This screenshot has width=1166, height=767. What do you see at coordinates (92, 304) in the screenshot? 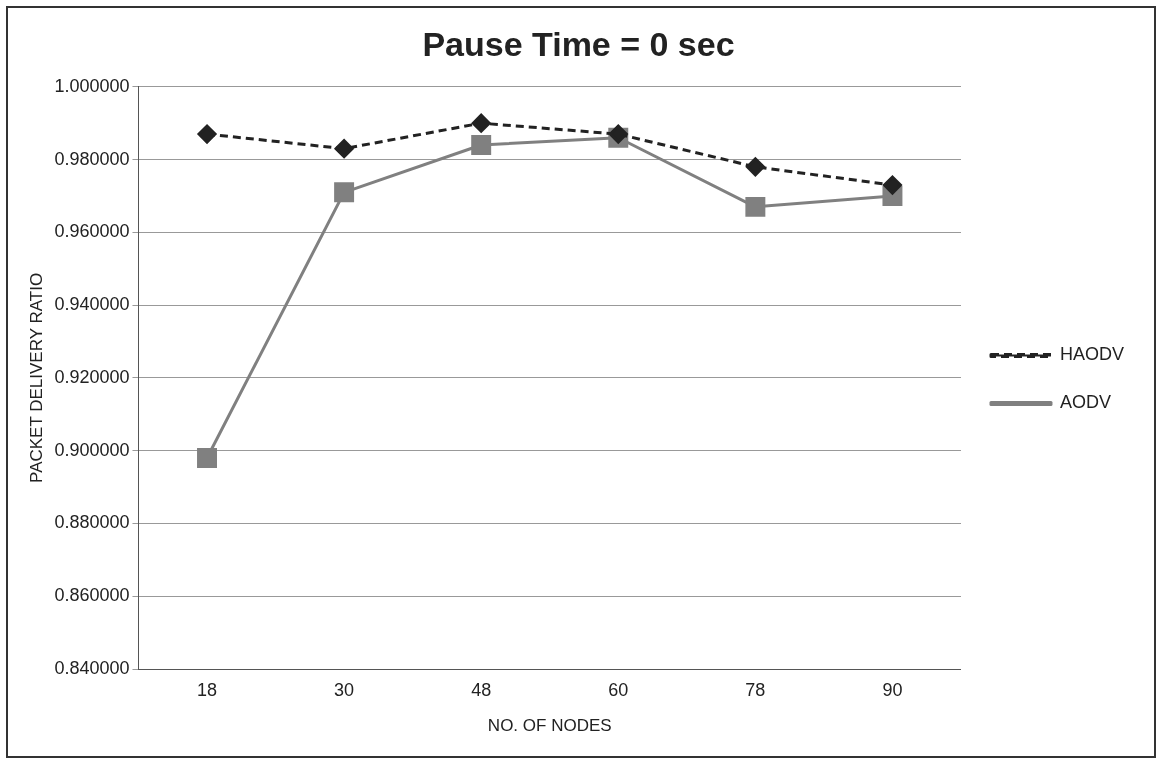
I see `y-tick-label: 0.940000` at bounding box center [92, 304].